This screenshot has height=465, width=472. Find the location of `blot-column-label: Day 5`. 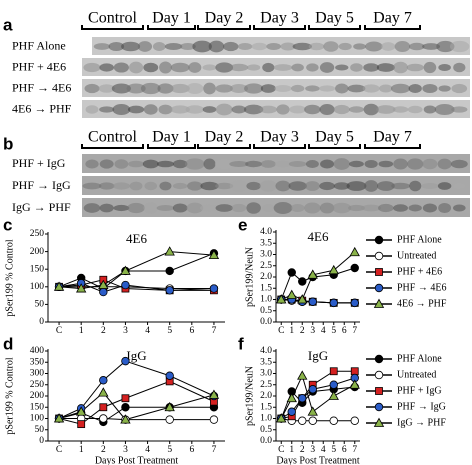

blot-column-label: Day 5 is located at coordinates (334, 18).